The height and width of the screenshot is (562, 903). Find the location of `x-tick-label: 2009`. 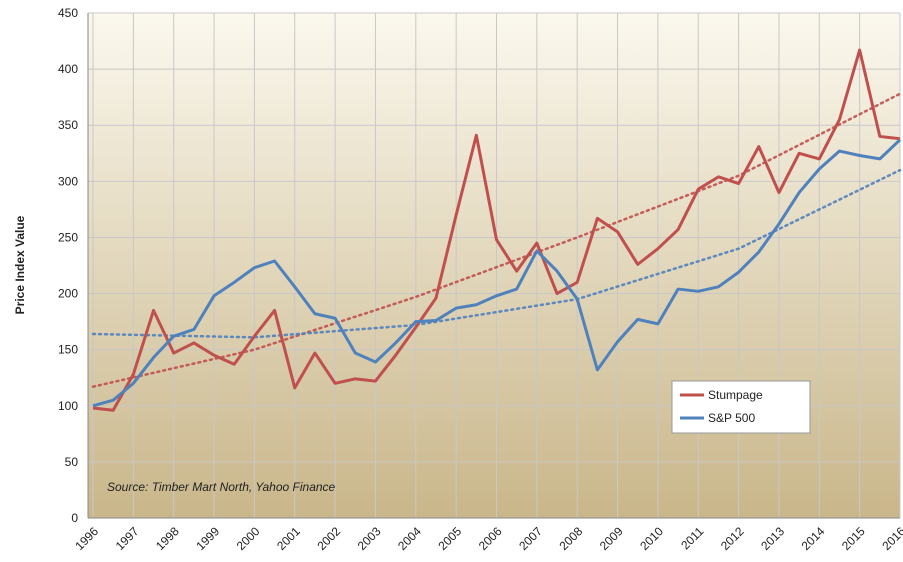

x-tick-label: 2009 is located at coordinates (611, 538).